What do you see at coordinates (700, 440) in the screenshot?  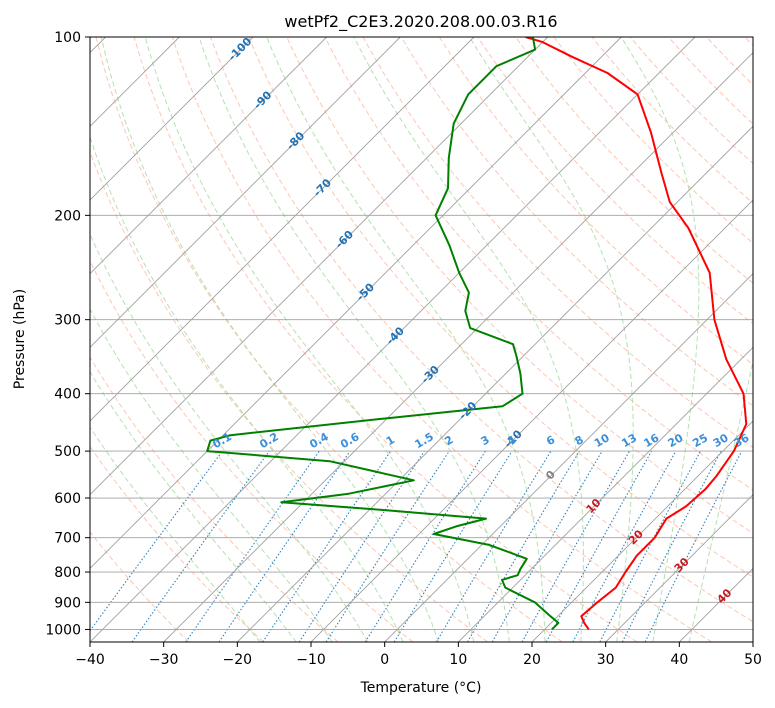 I see `mixing-ratio-label: 25` at bounding box center [700, 440].